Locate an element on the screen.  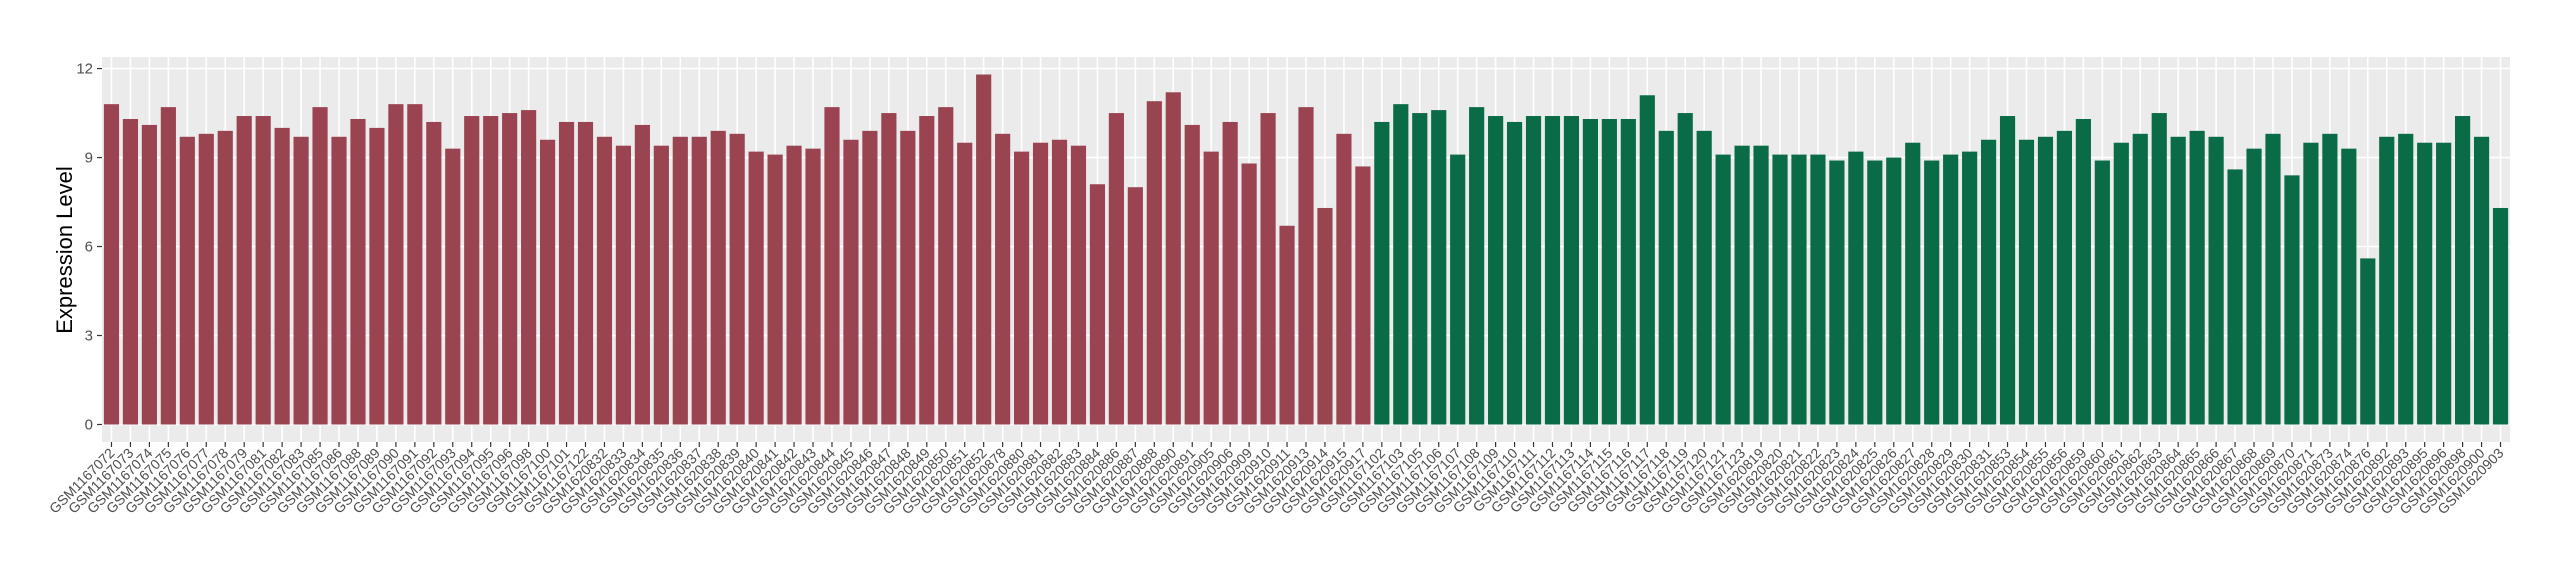
y-tick-label: 6 is located at coordinates (89, 247).